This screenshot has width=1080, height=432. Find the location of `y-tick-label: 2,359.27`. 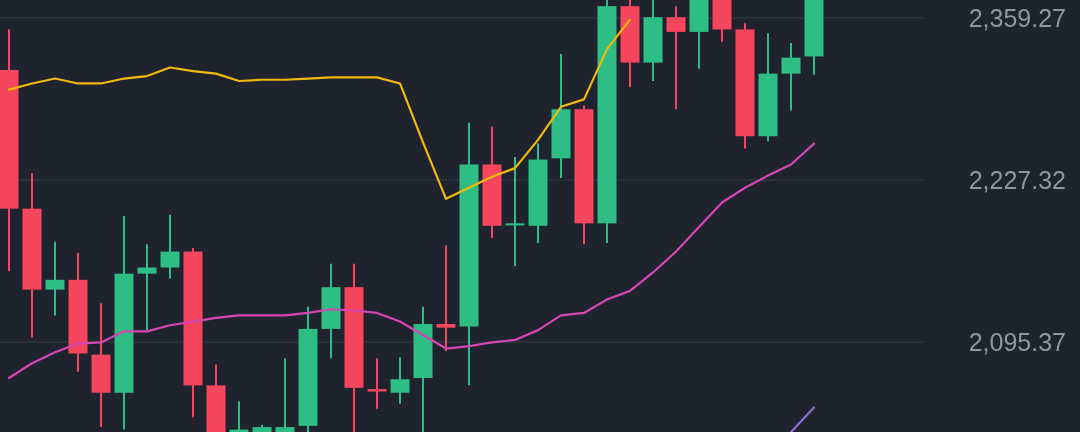

y-tick-label: 2,359.27 is located at coordinates (1017, 18).